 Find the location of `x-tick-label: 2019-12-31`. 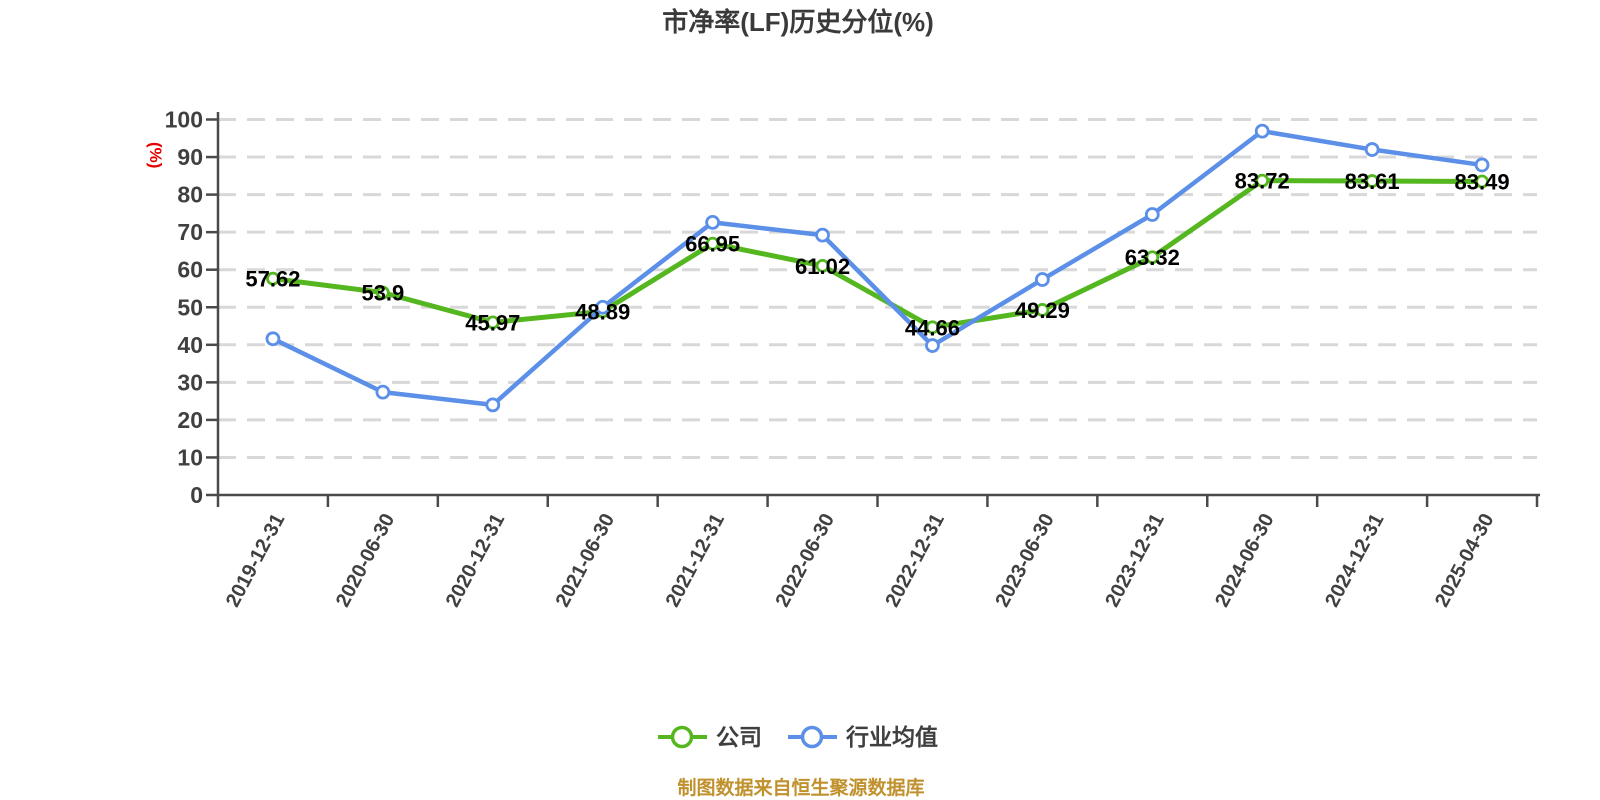

x-tick-label: 2019-12-31 is located at coordinates (255, 560).